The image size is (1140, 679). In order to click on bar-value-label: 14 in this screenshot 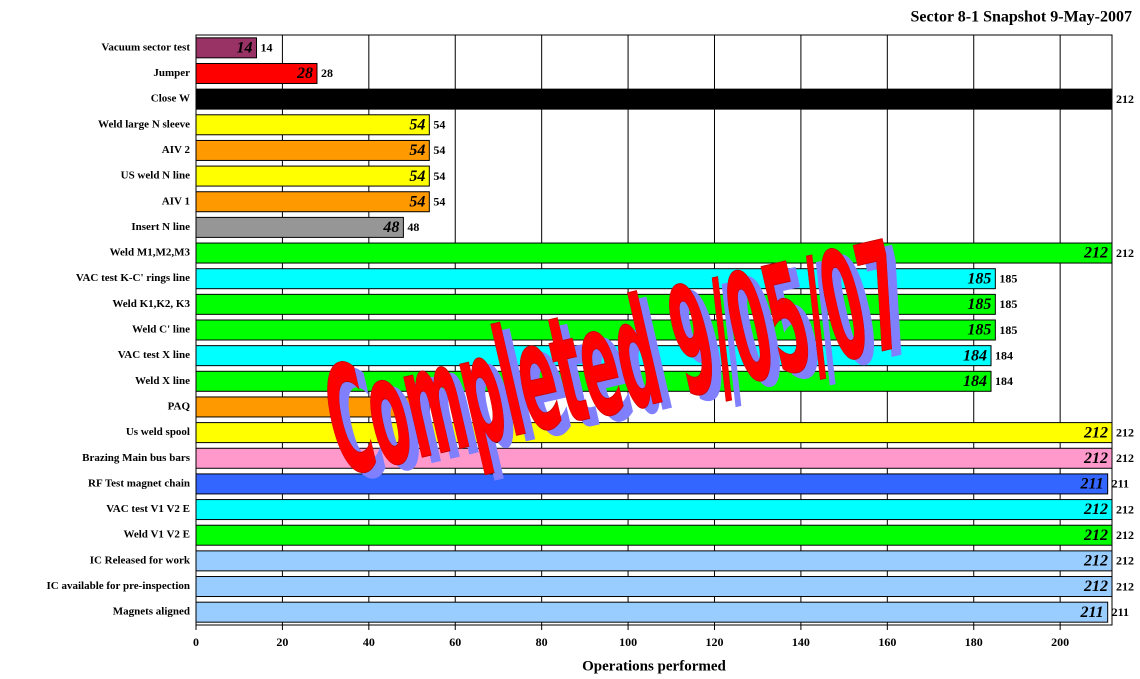, I will do `click(266, 48)`.